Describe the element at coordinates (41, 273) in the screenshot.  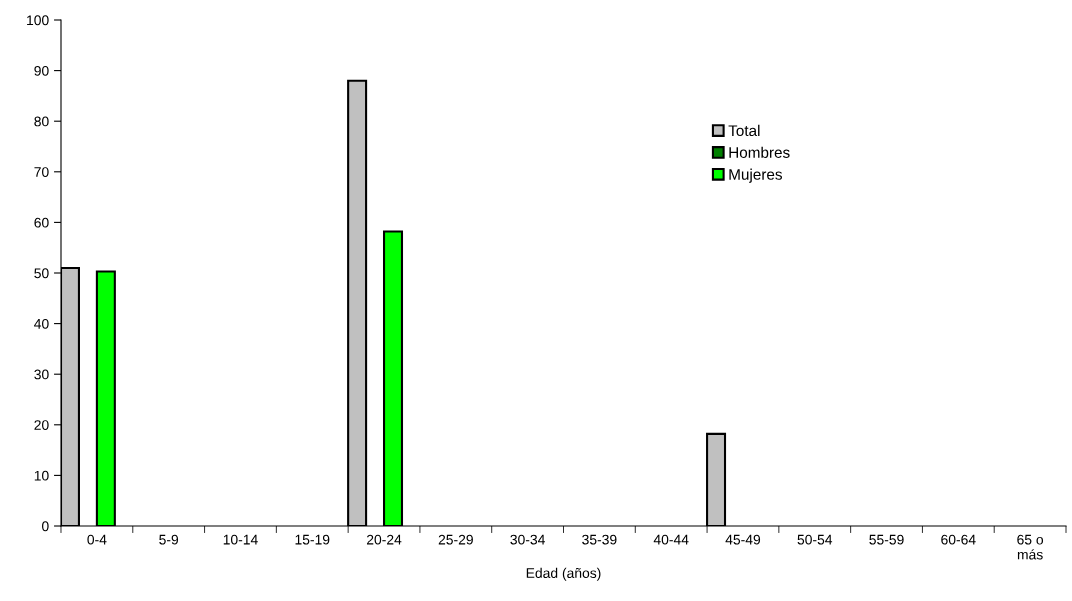
I see `y-tick-label: 50` at that location.